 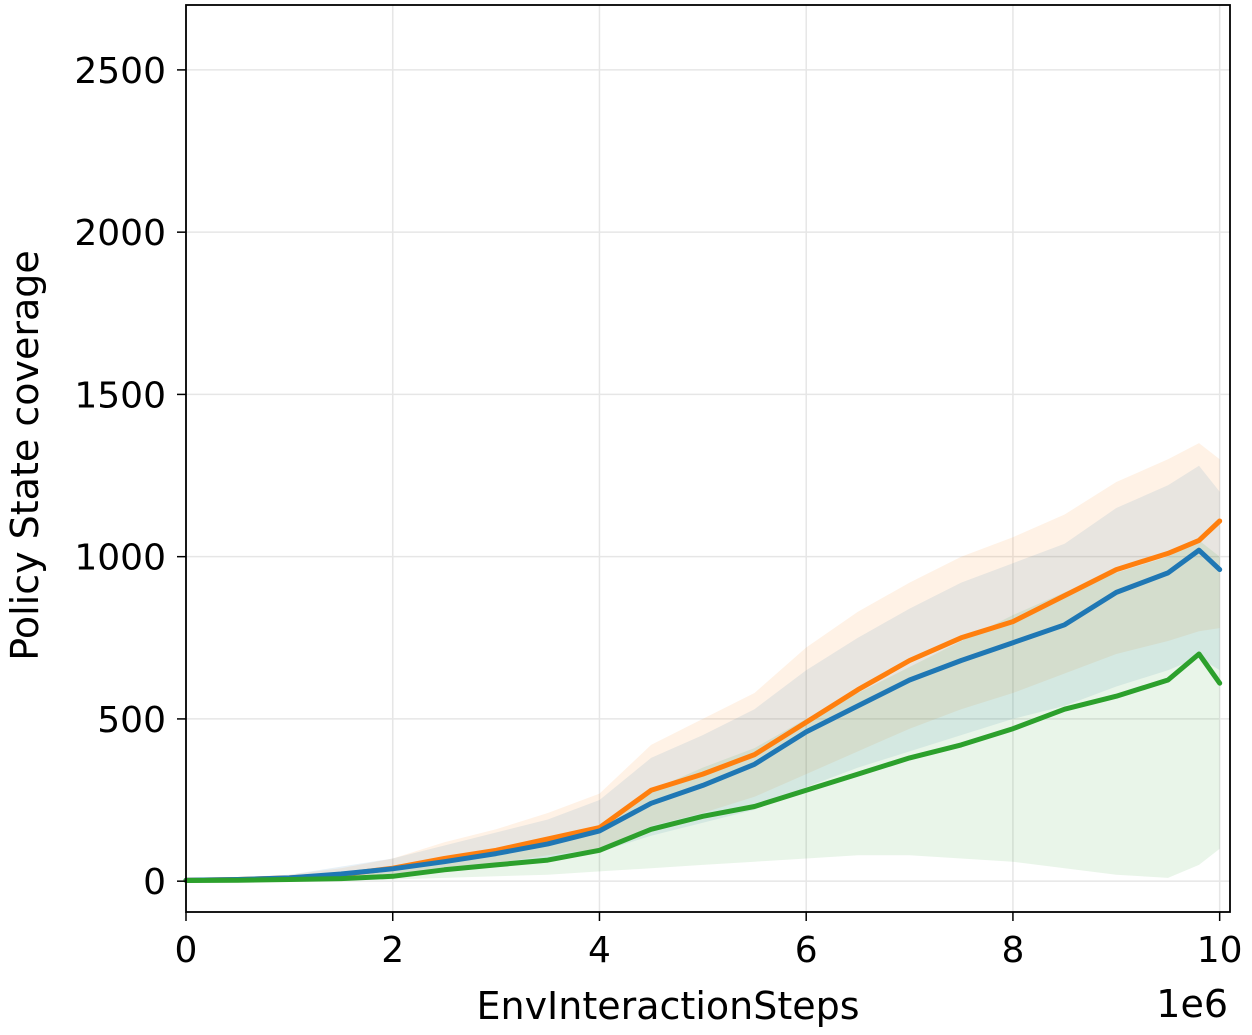 I want to click on y-axis-label: Policy State coverage, so click(x=25, y=455).